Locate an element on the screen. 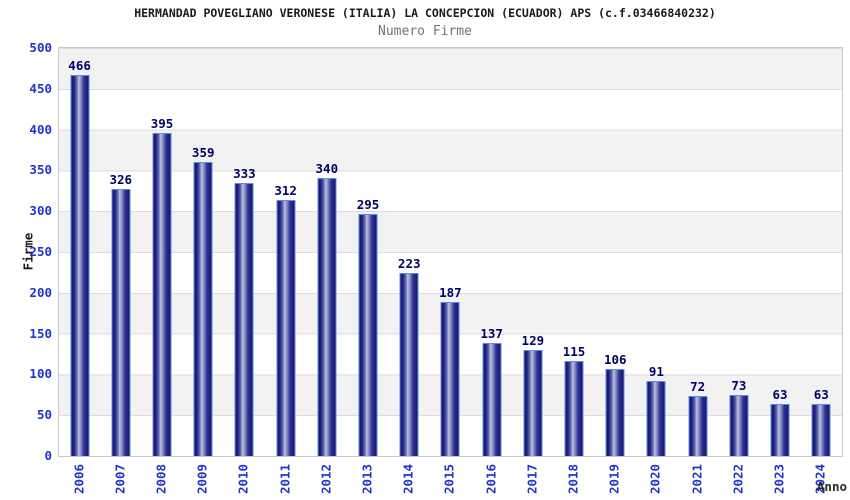 The width and height of the screenshot is (850, 500). bar-2007 is located at coordinates (121, 322).